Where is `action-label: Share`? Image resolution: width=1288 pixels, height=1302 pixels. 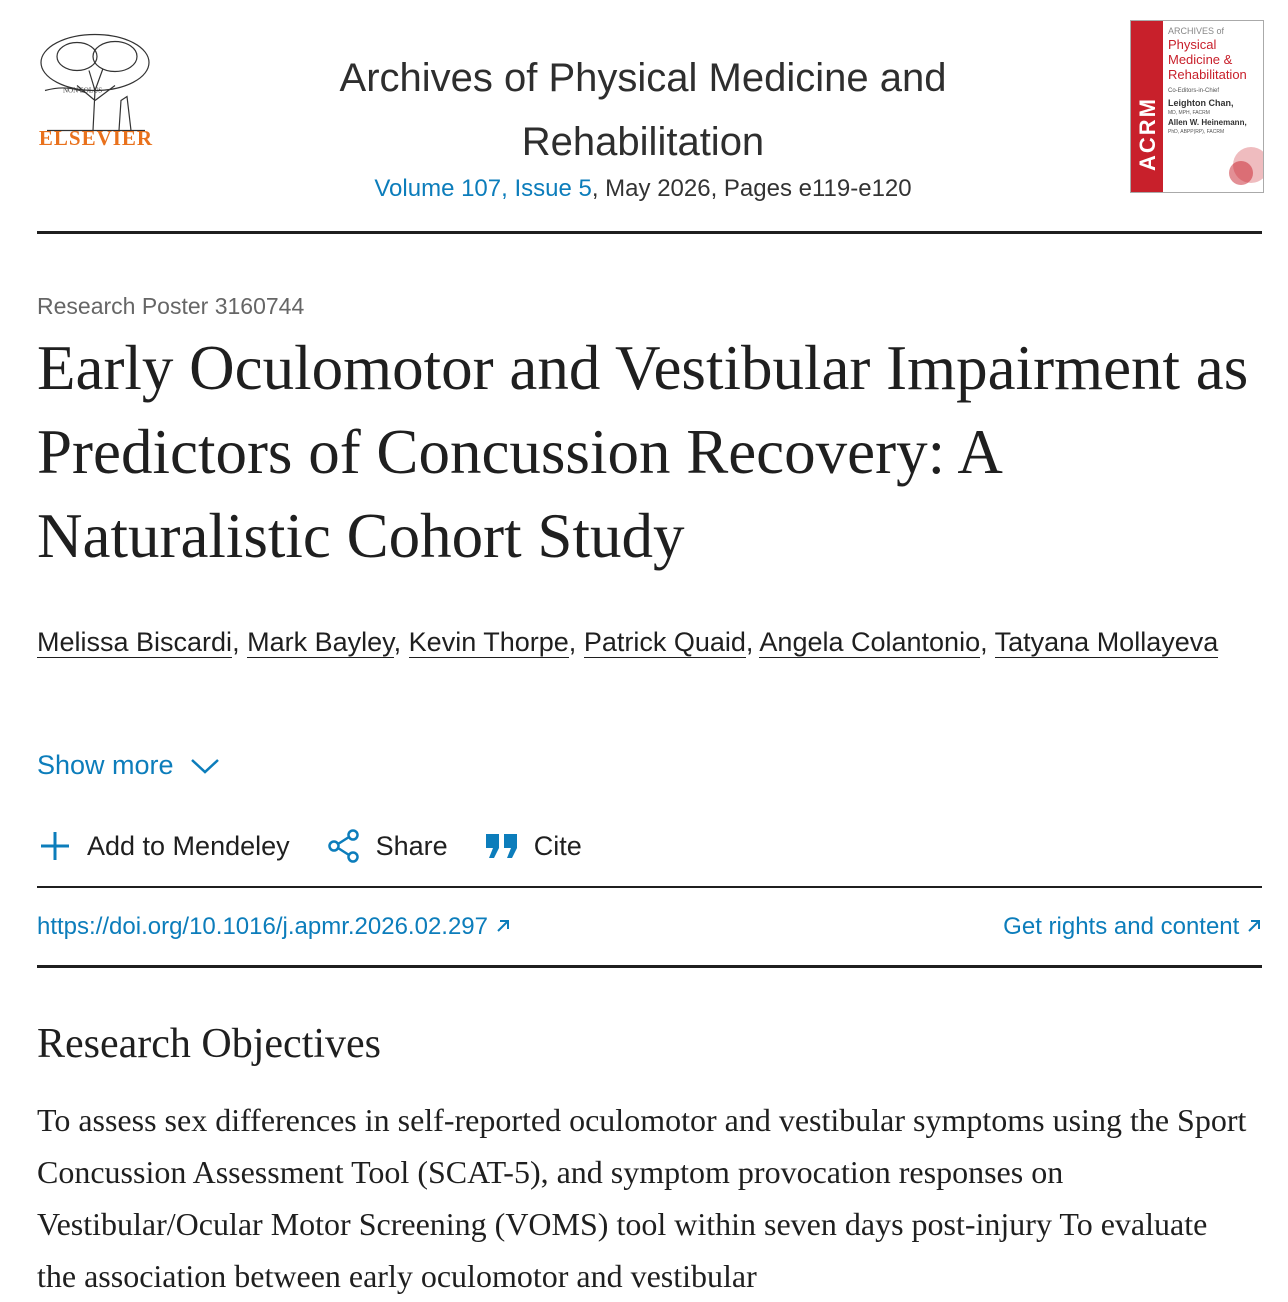 action-label: Share is located at coordinates (411, 845).